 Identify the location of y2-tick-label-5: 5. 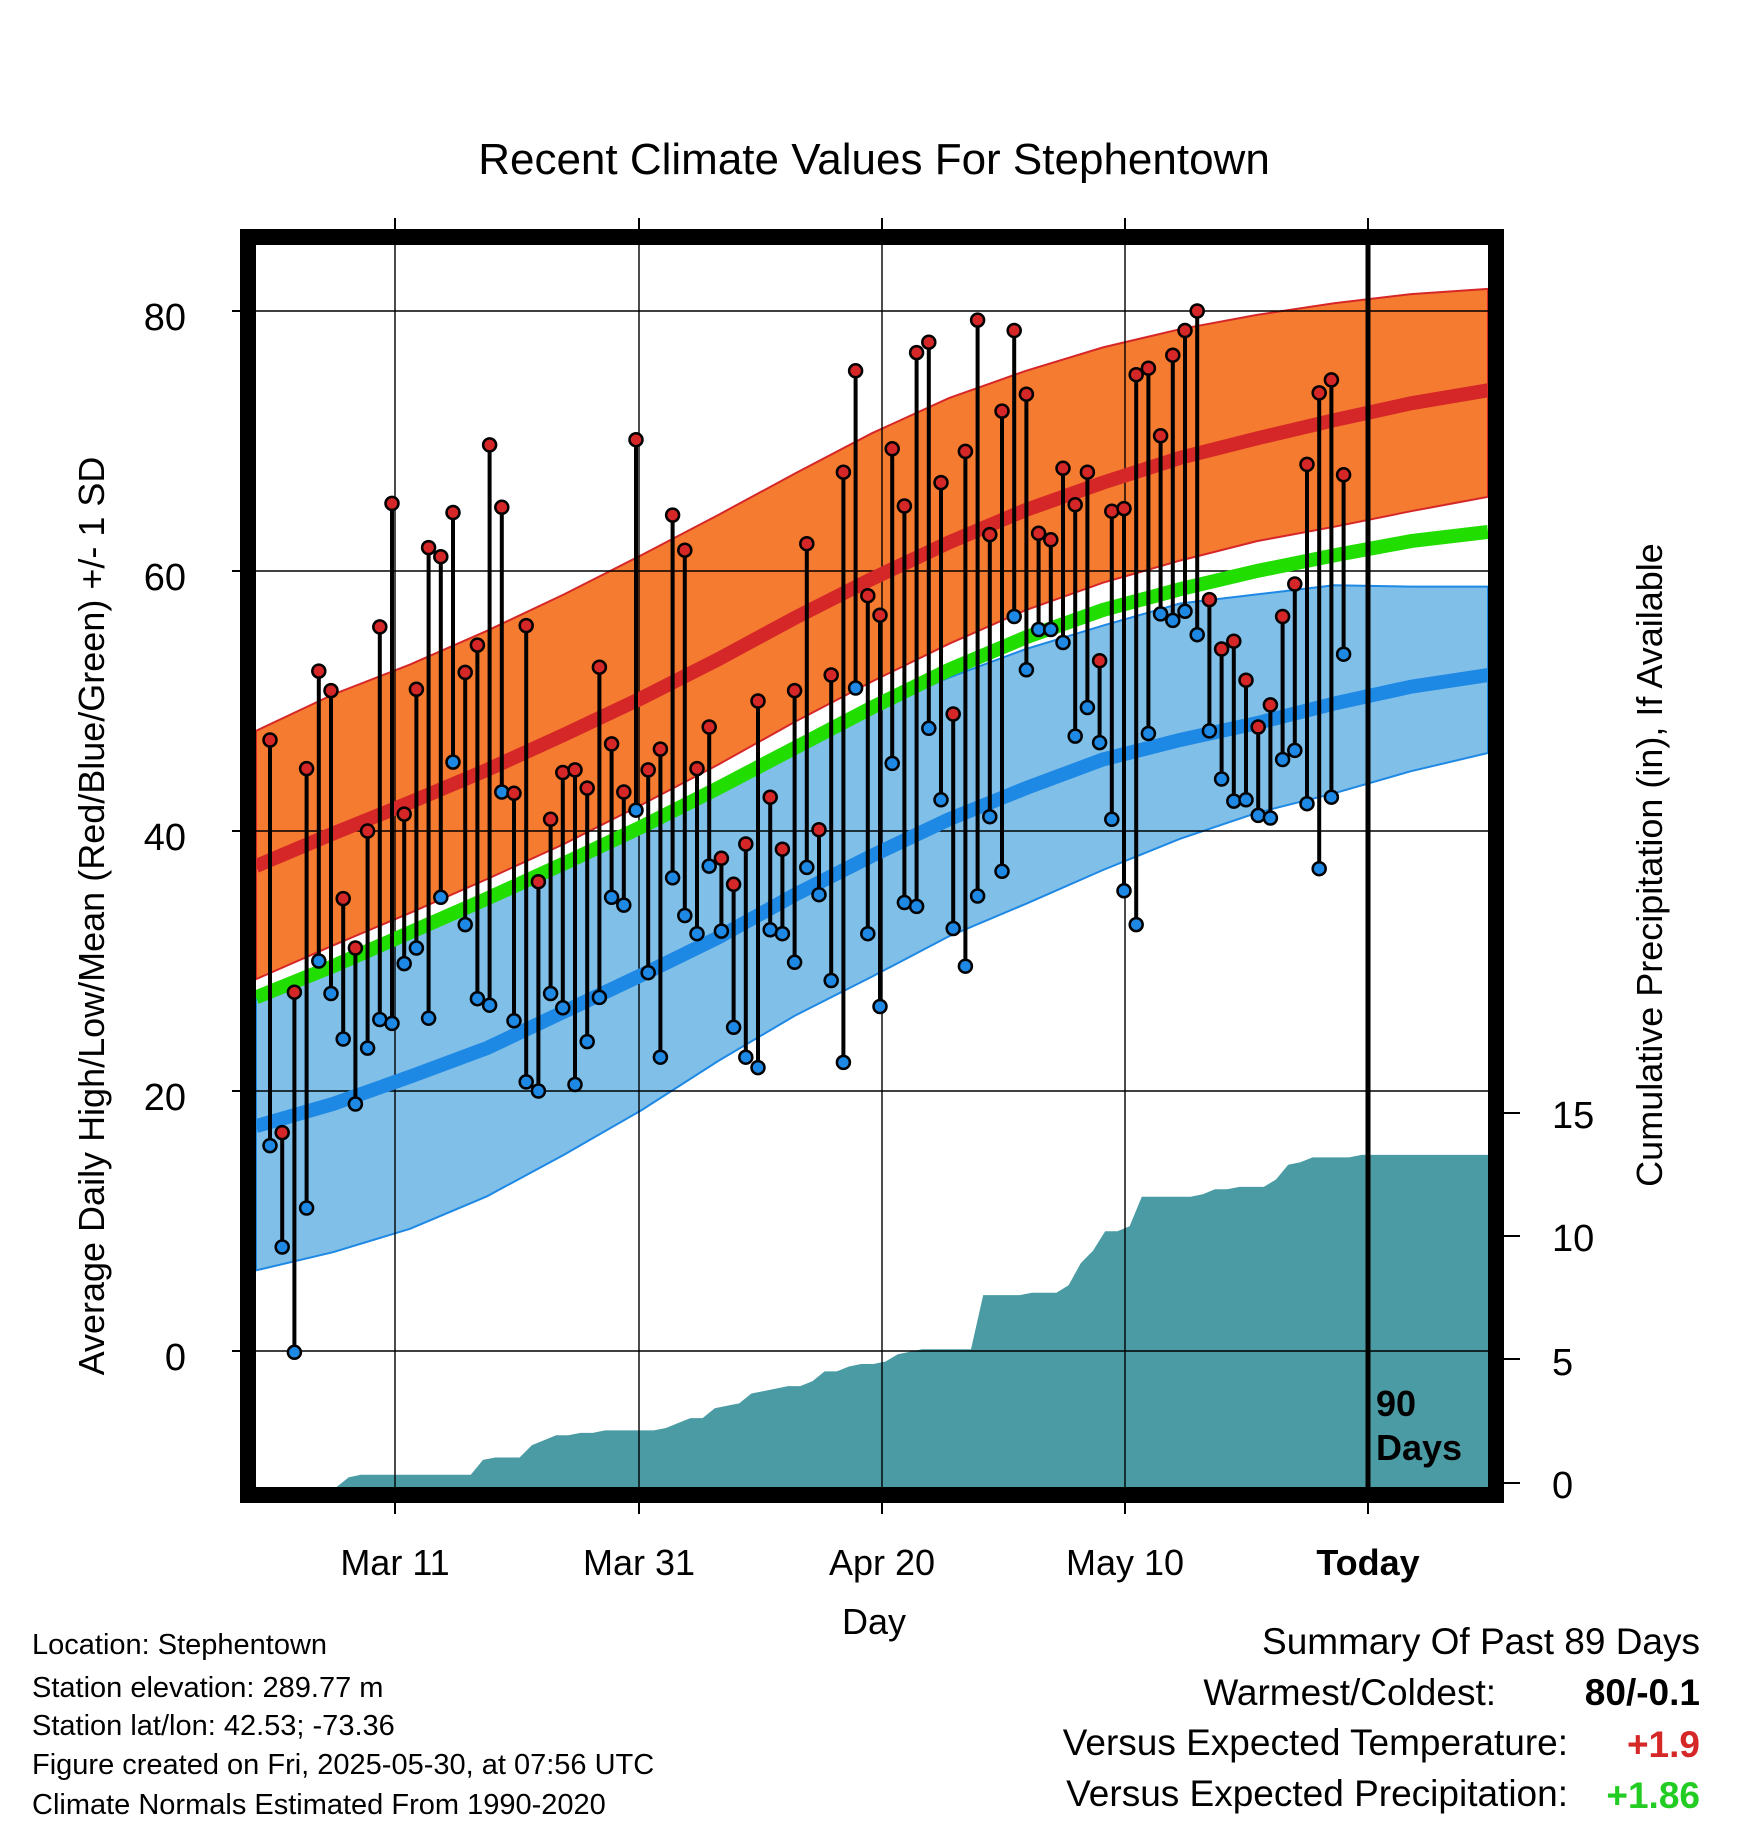
(1562, 1363).